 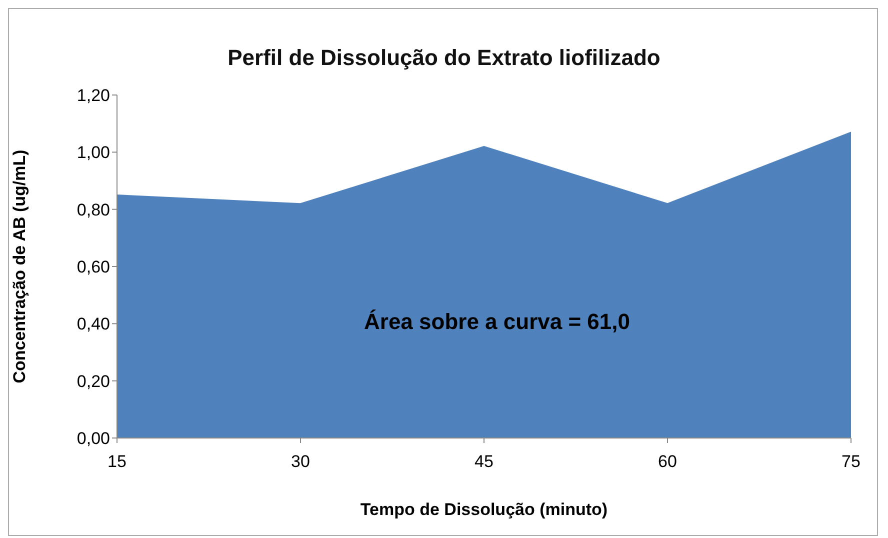 I want to click on x-tick-label: 15, so click(x=117, y=462).